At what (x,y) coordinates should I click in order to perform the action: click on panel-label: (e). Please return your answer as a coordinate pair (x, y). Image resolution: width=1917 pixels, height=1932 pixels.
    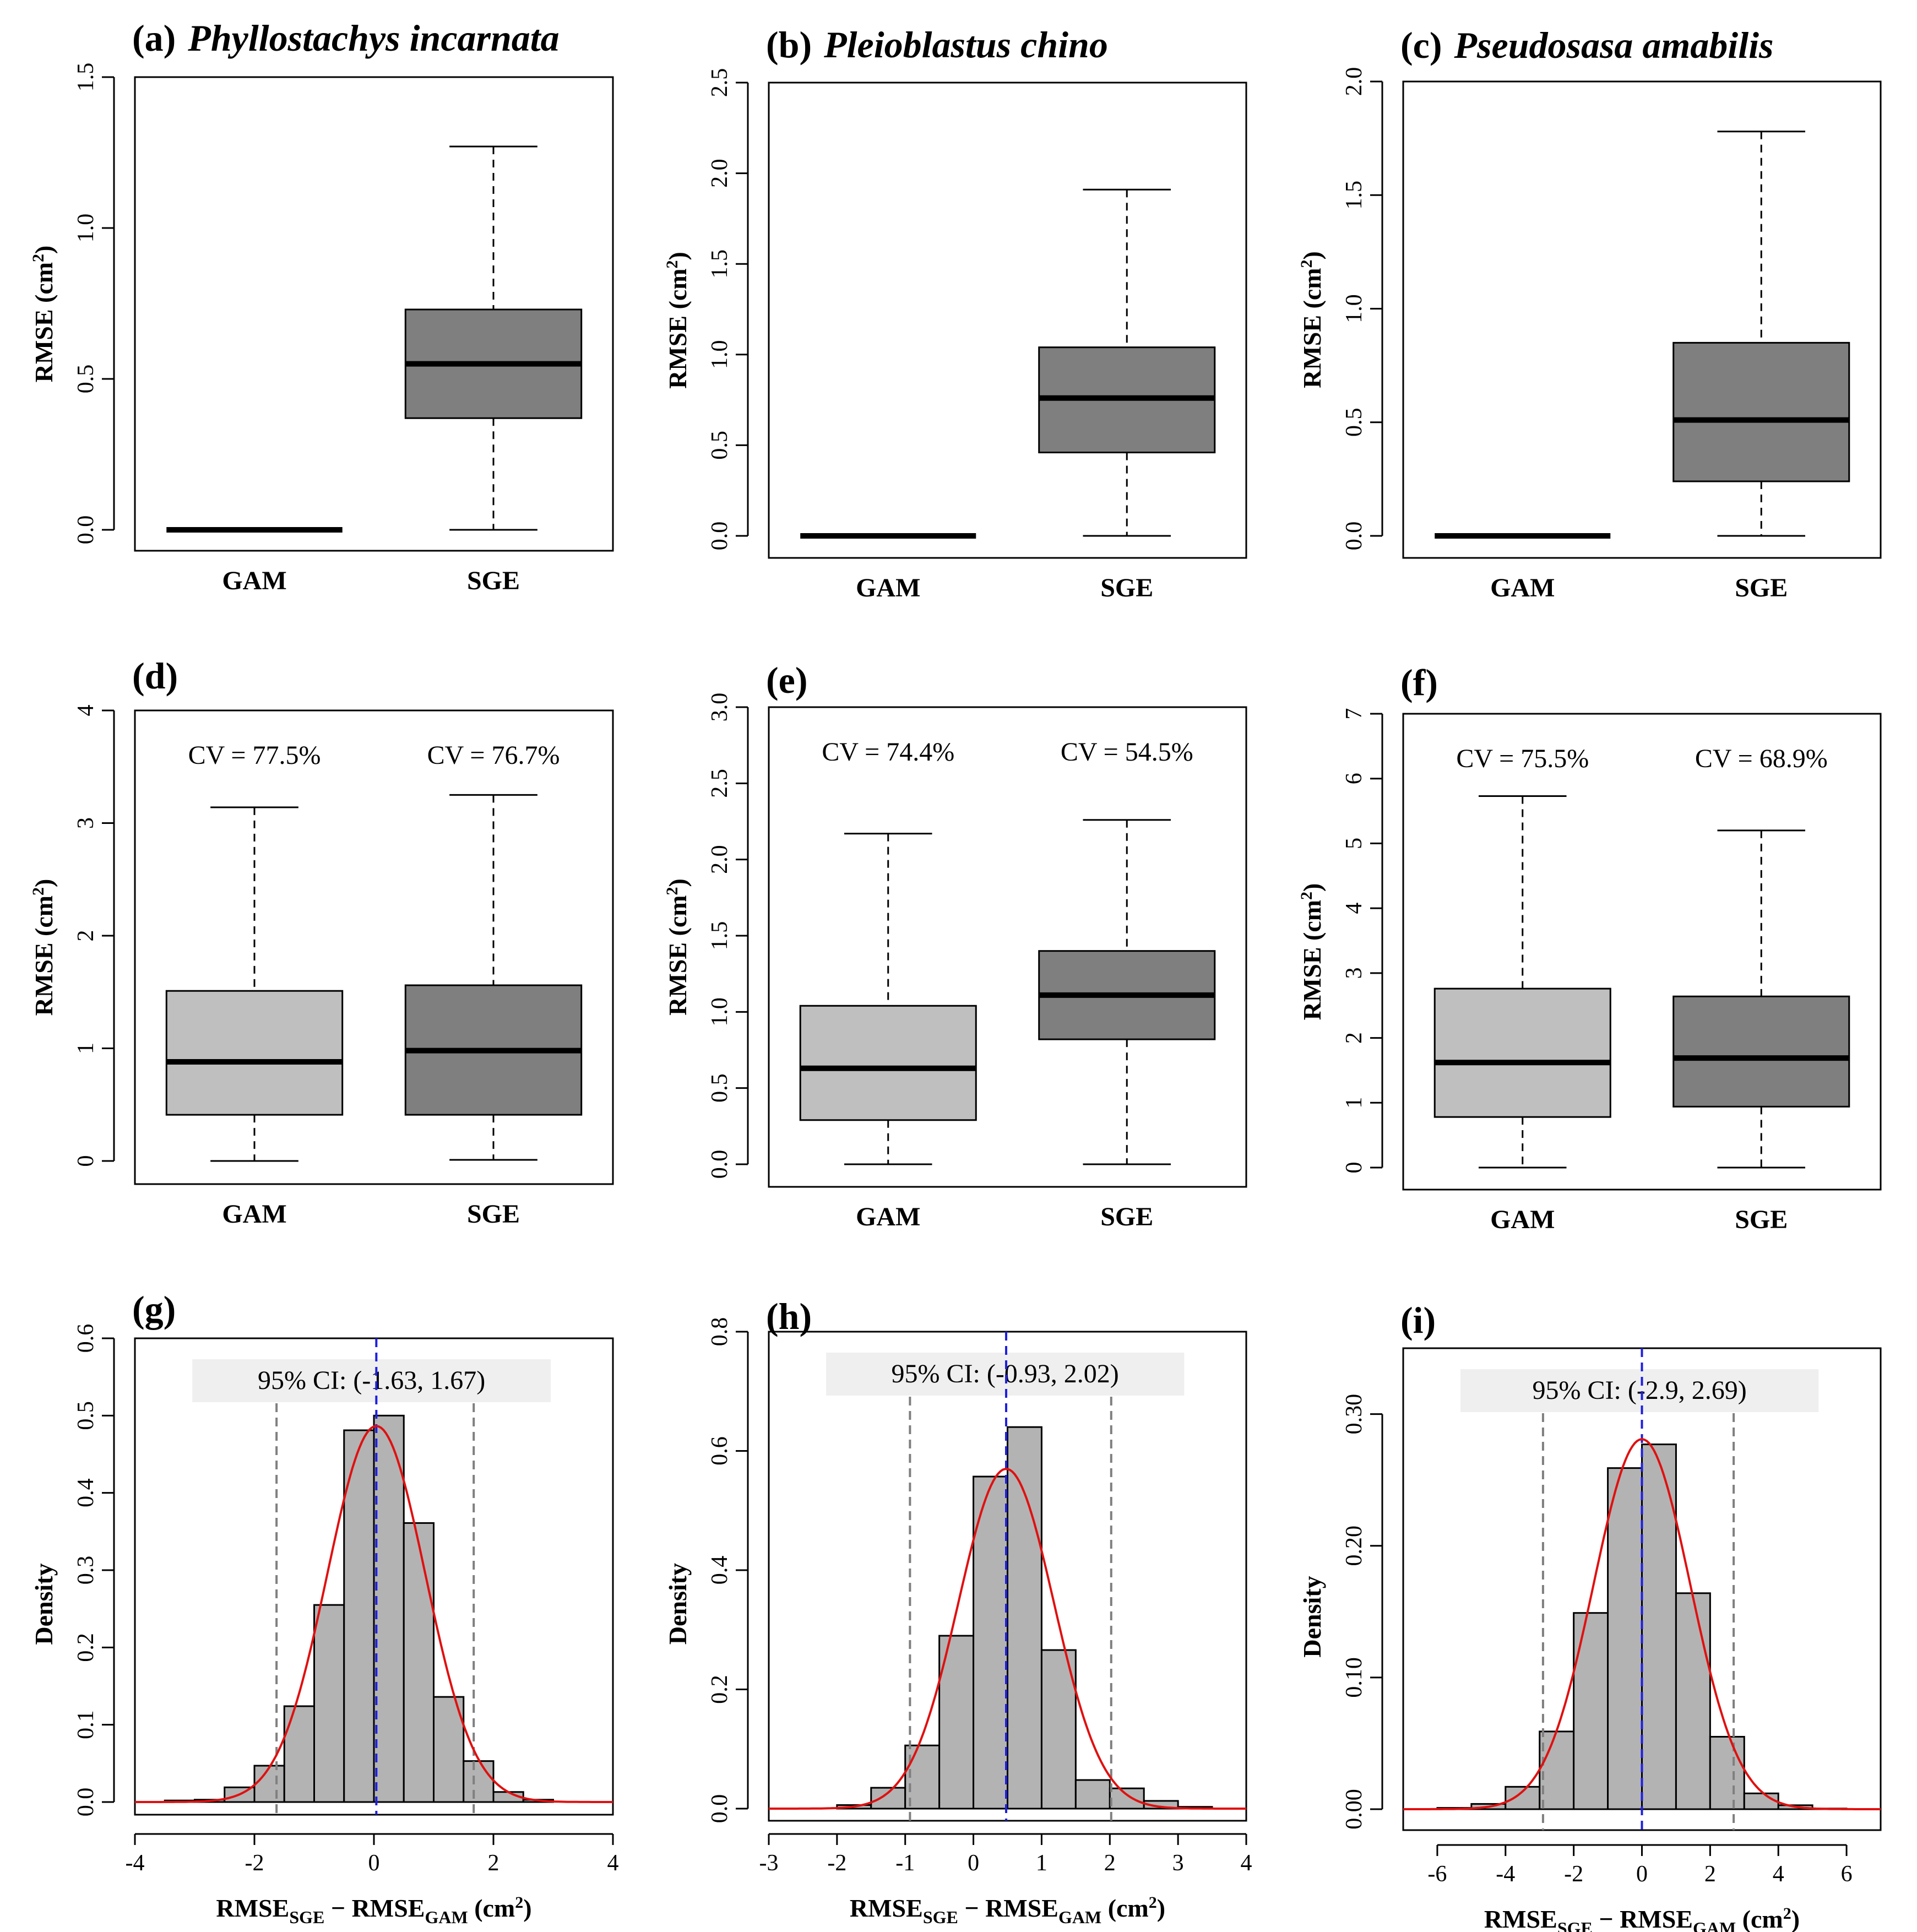
    Looking at the image, I should click on (786, 680).